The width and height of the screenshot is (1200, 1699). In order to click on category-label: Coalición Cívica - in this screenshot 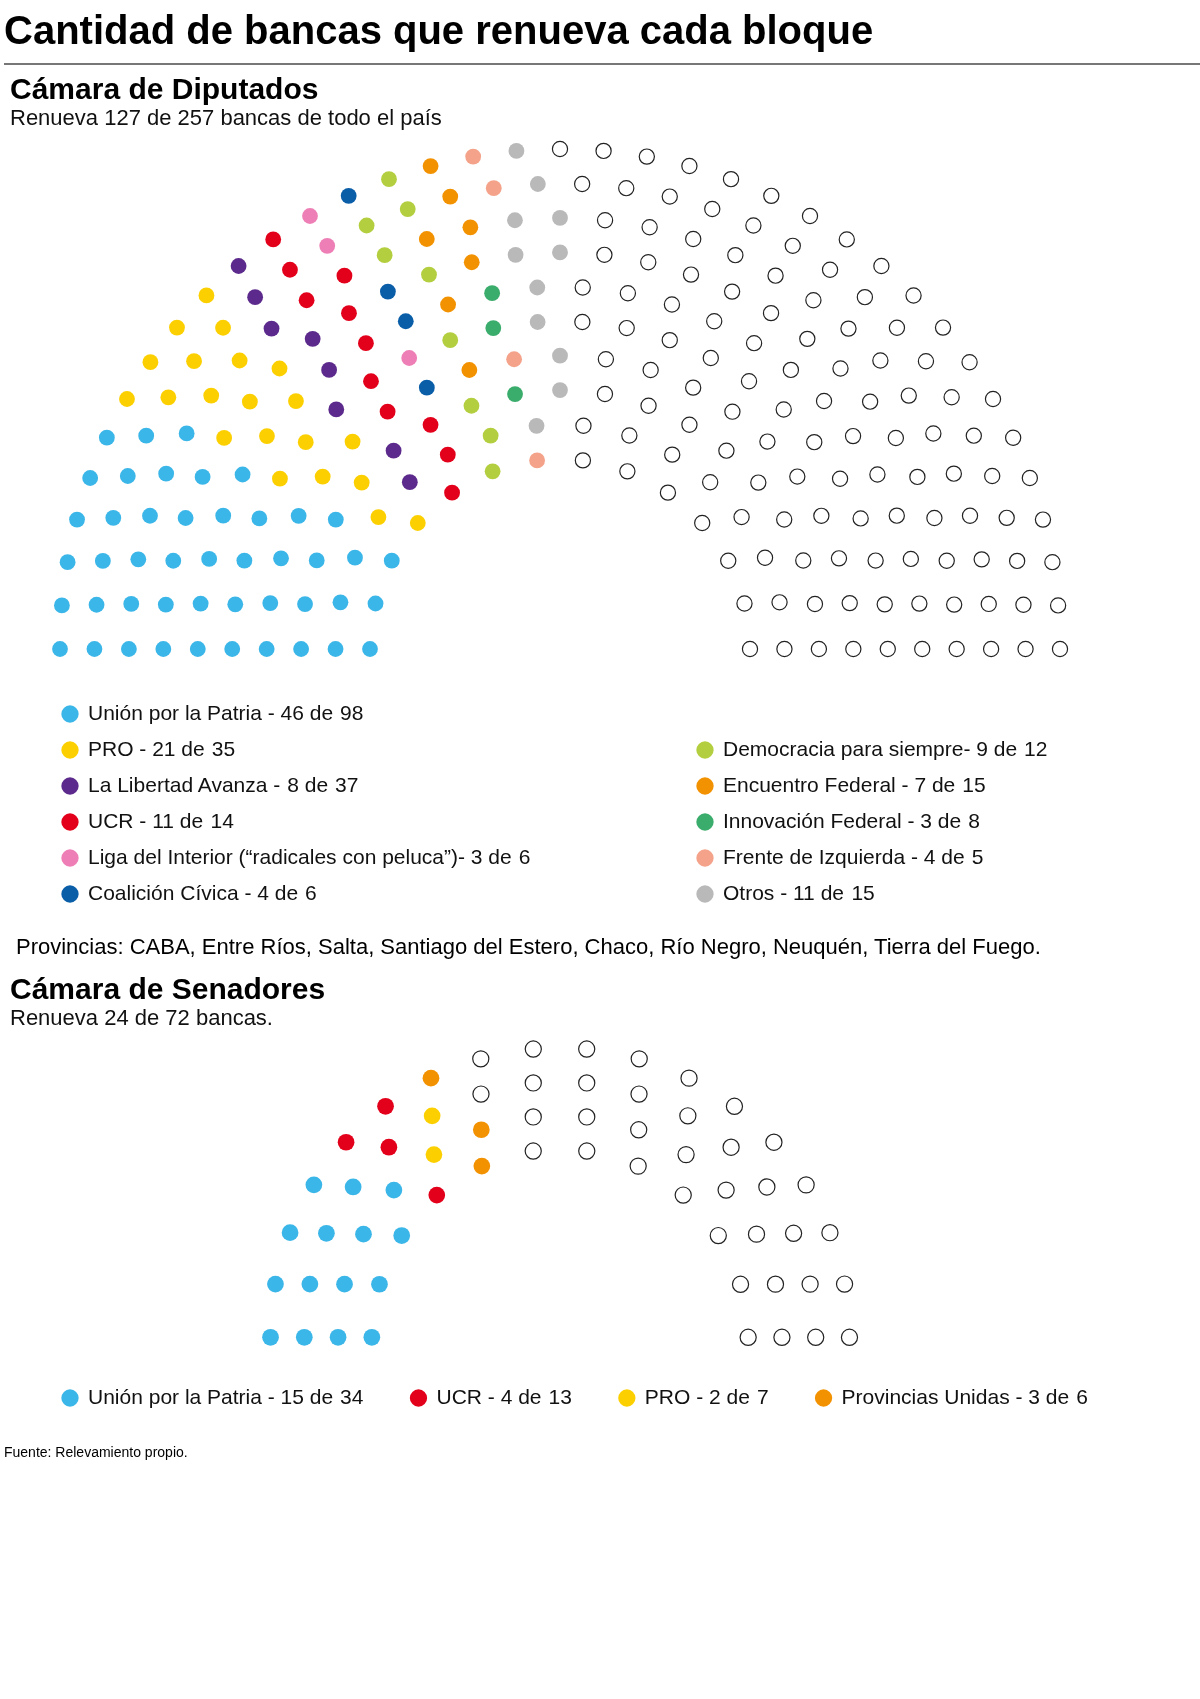, I will do `click(170, 892)`.